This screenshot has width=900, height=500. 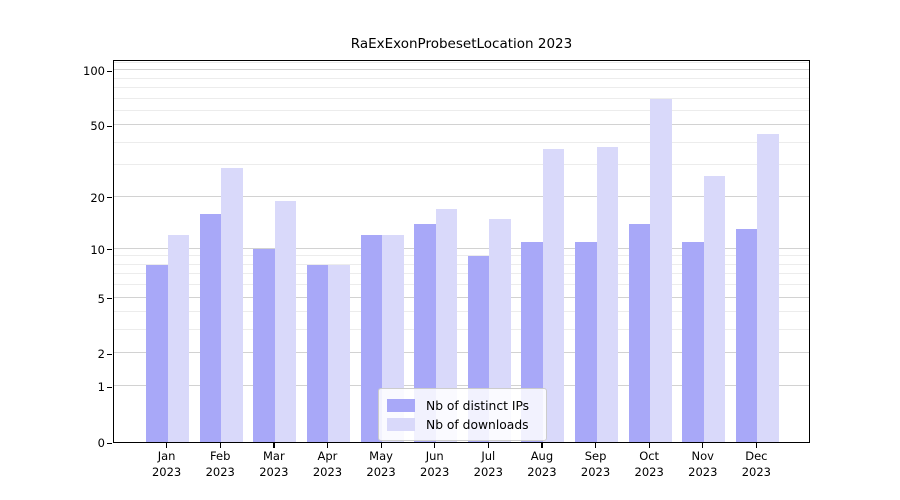 I want to click on x-tick-label-jul: Jul 2023, so click(x=488, y=464).